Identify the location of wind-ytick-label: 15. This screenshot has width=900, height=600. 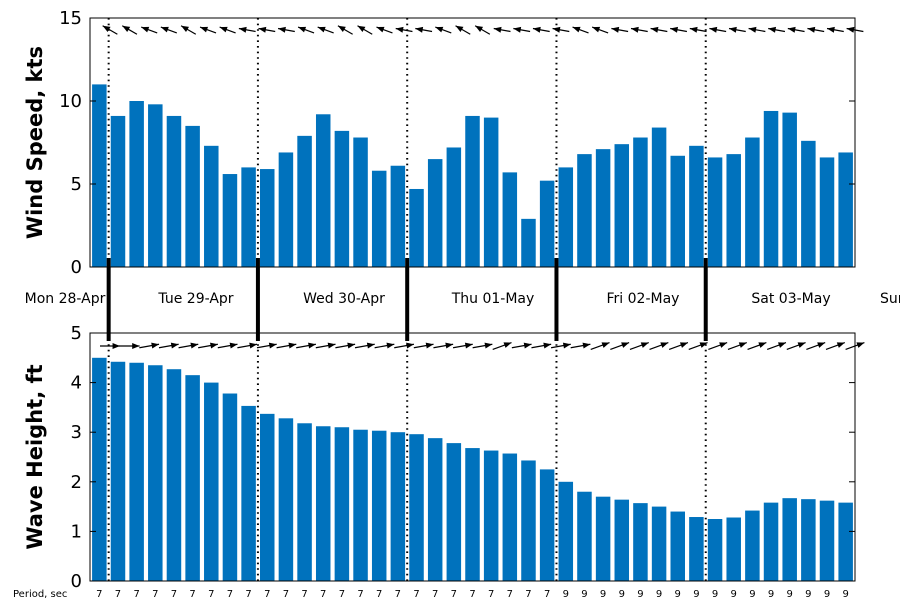
(70, 18).